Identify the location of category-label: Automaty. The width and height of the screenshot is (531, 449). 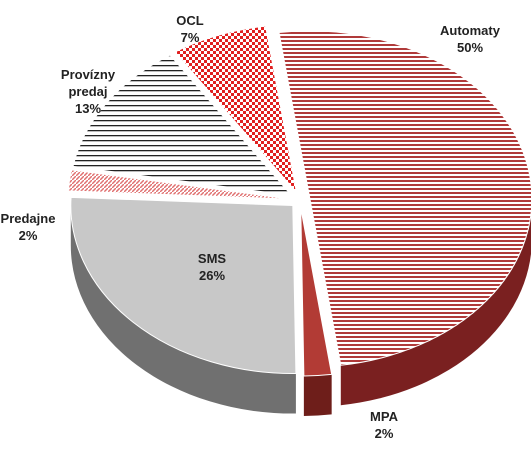
(470, 30).